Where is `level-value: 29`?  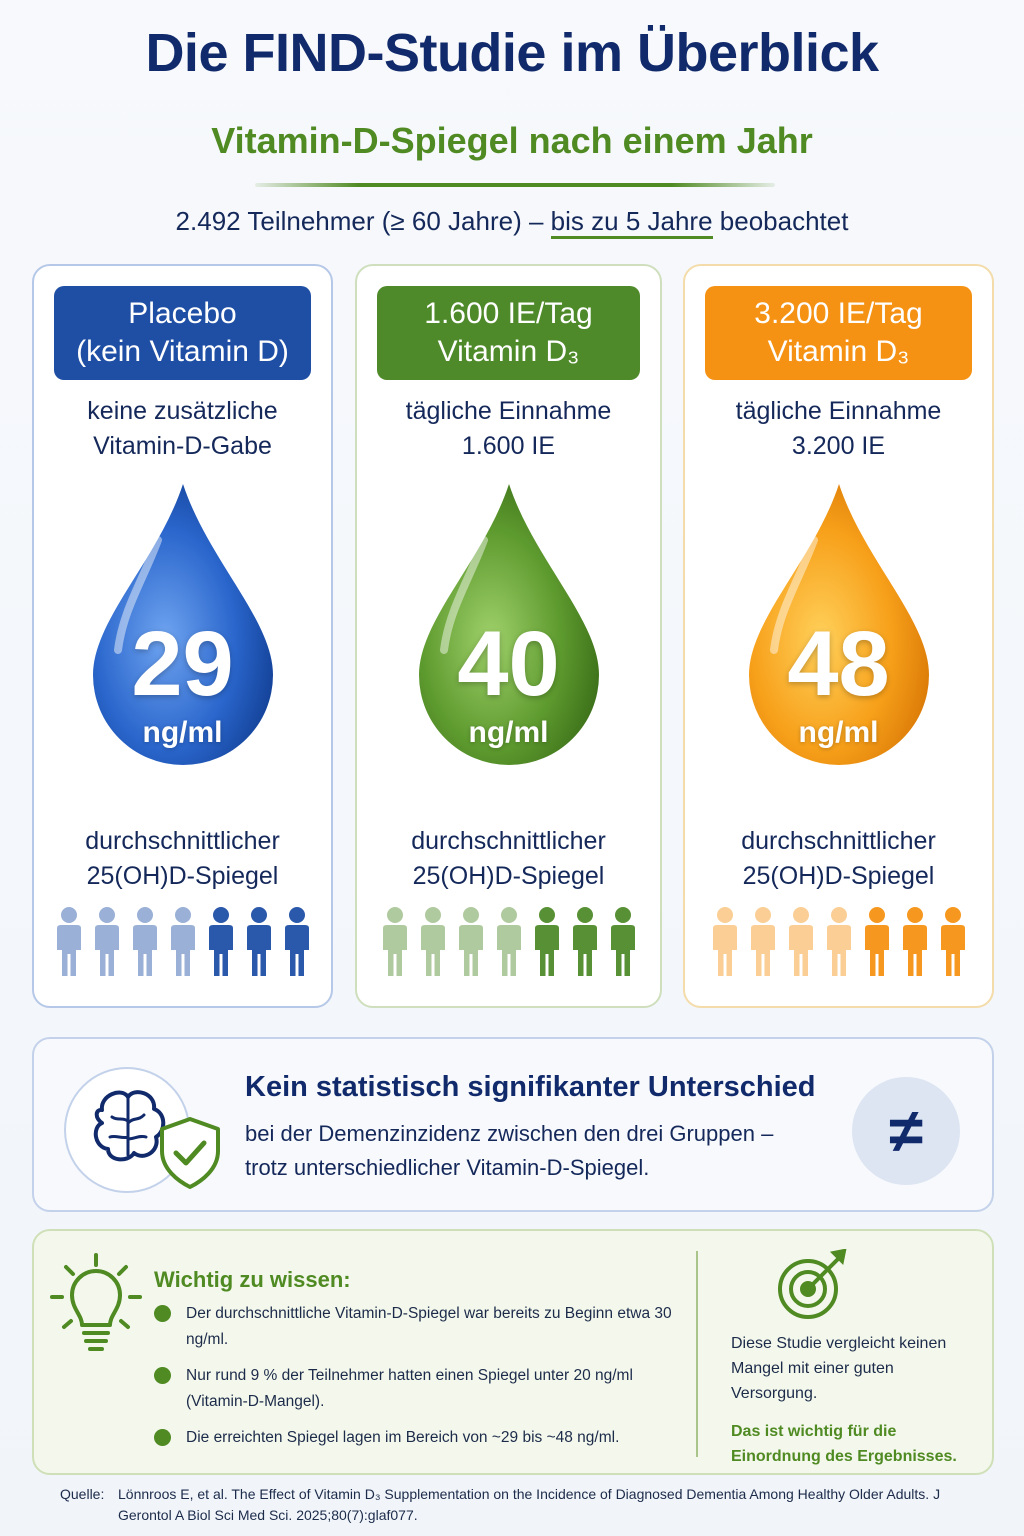 level-value: 29 is located at coordinates (182, 664).